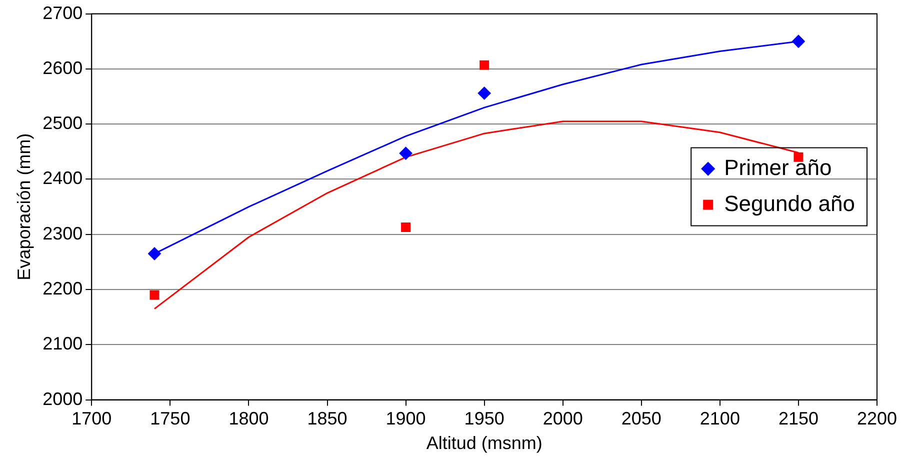 Image resolution: width=902 pixels, height=457 pixels. I want to click on x-tick-label: 1800, so click(248, 418).